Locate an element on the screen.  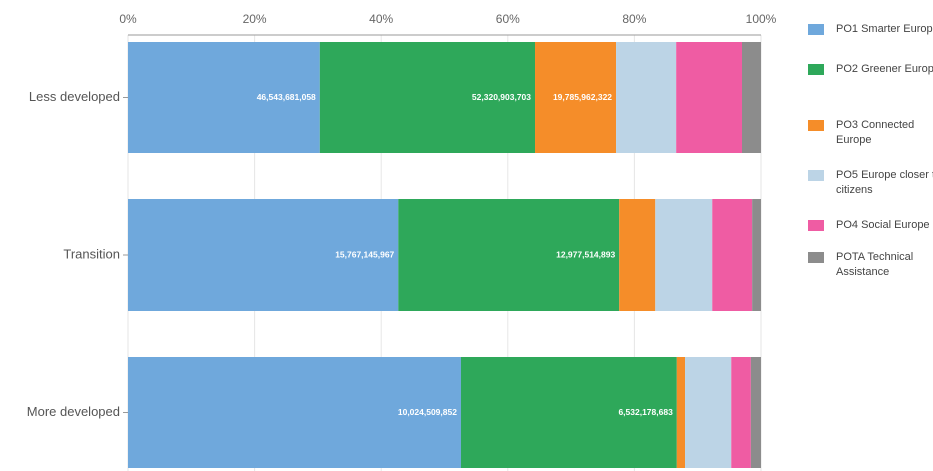
data-label: 15,767,145,967 is located at coordinates (364, 254).